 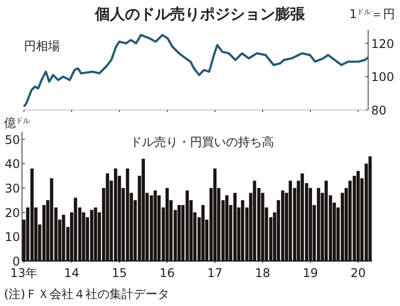 What do you see at coordinates (12, 188) in the screenshot?
I see `y-tick-label: 30` at bounding box center [12, 188].